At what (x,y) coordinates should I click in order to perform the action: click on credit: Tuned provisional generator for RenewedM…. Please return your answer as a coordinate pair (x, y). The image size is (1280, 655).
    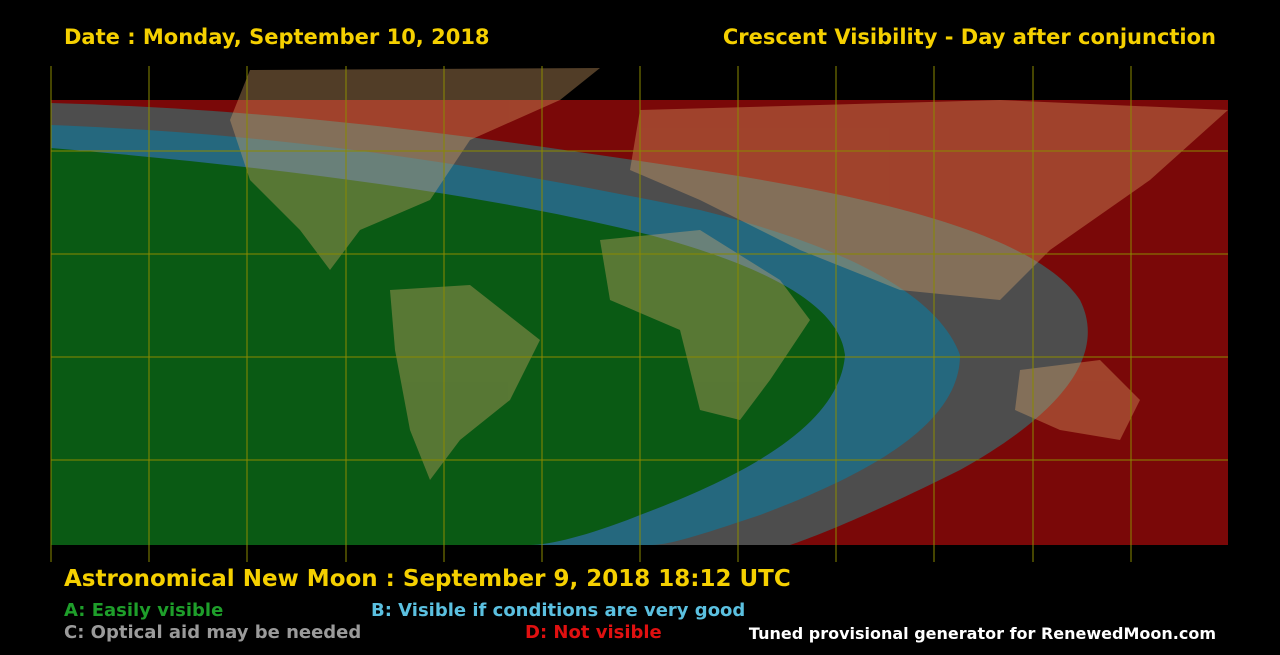
    Looking at the image, I should click on (982, 633).